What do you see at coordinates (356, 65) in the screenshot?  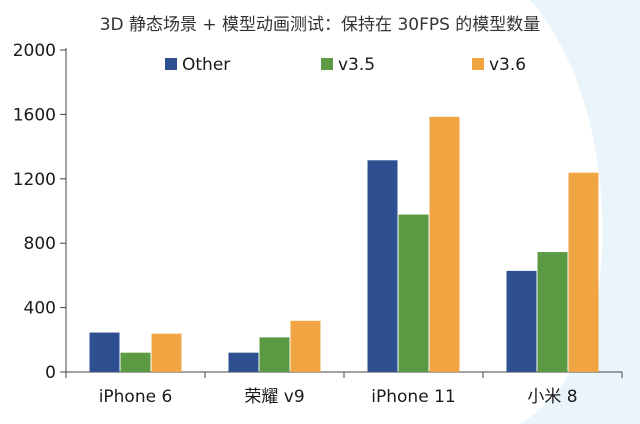 I see `legend-label: v3.5` at bounding box center [356, 65].